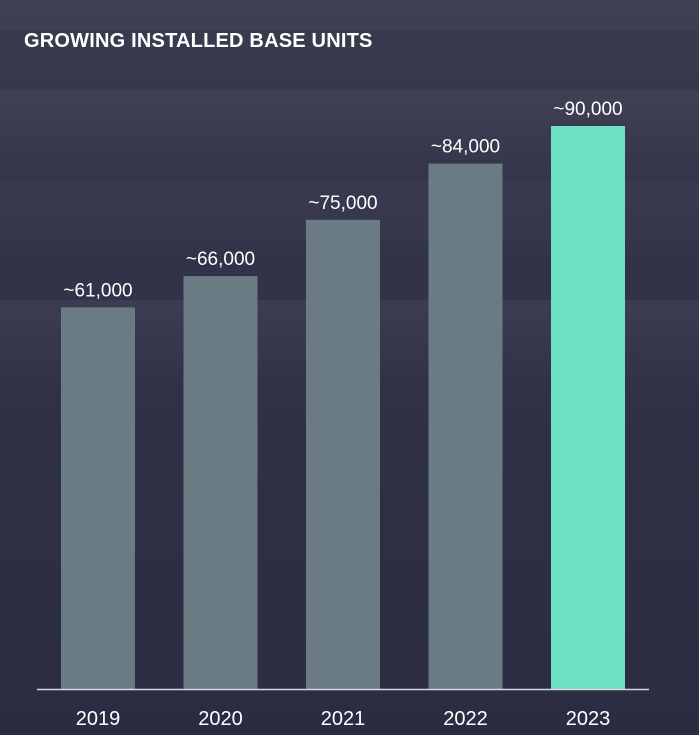 The image size is (699, 735). What do you see at coordinates (465, 147) in the screenshot?
I see `data-label-2022: ~84,000` at bounding box center [465, 147].